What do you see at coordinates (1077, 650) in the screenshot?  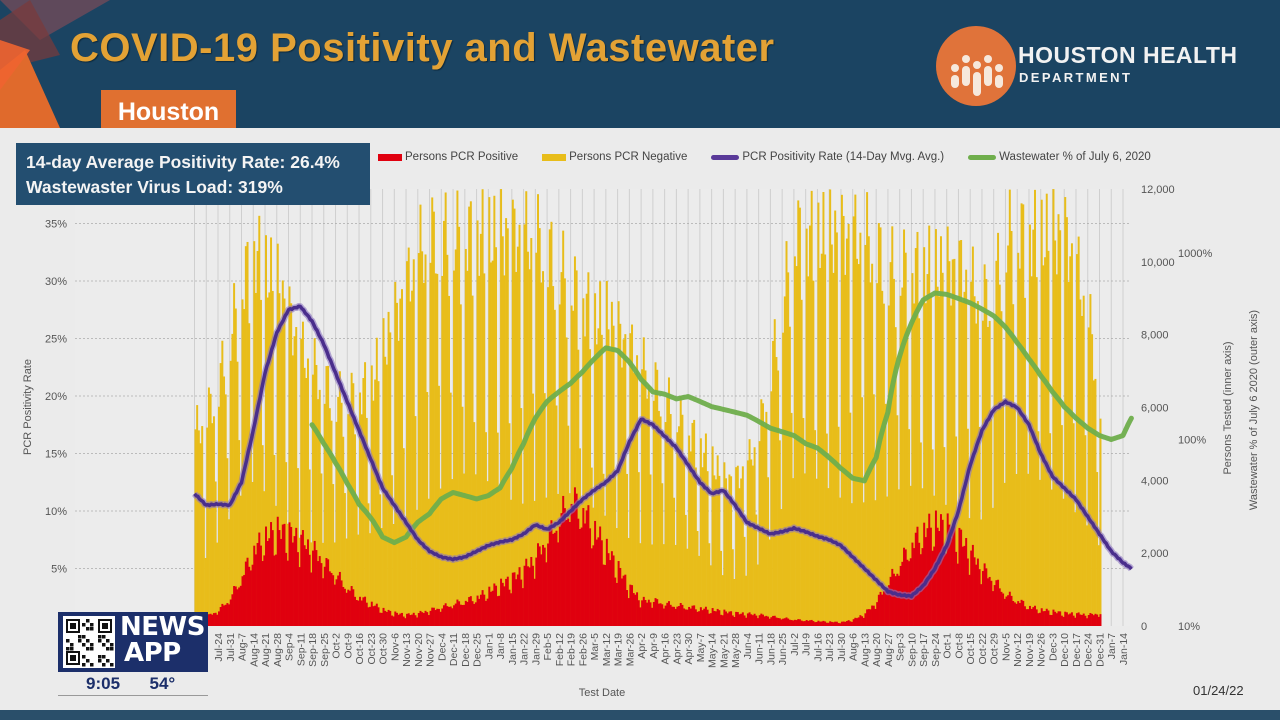 I see `x-tick-label: Dec-17` at bounding box center [1077, 650].